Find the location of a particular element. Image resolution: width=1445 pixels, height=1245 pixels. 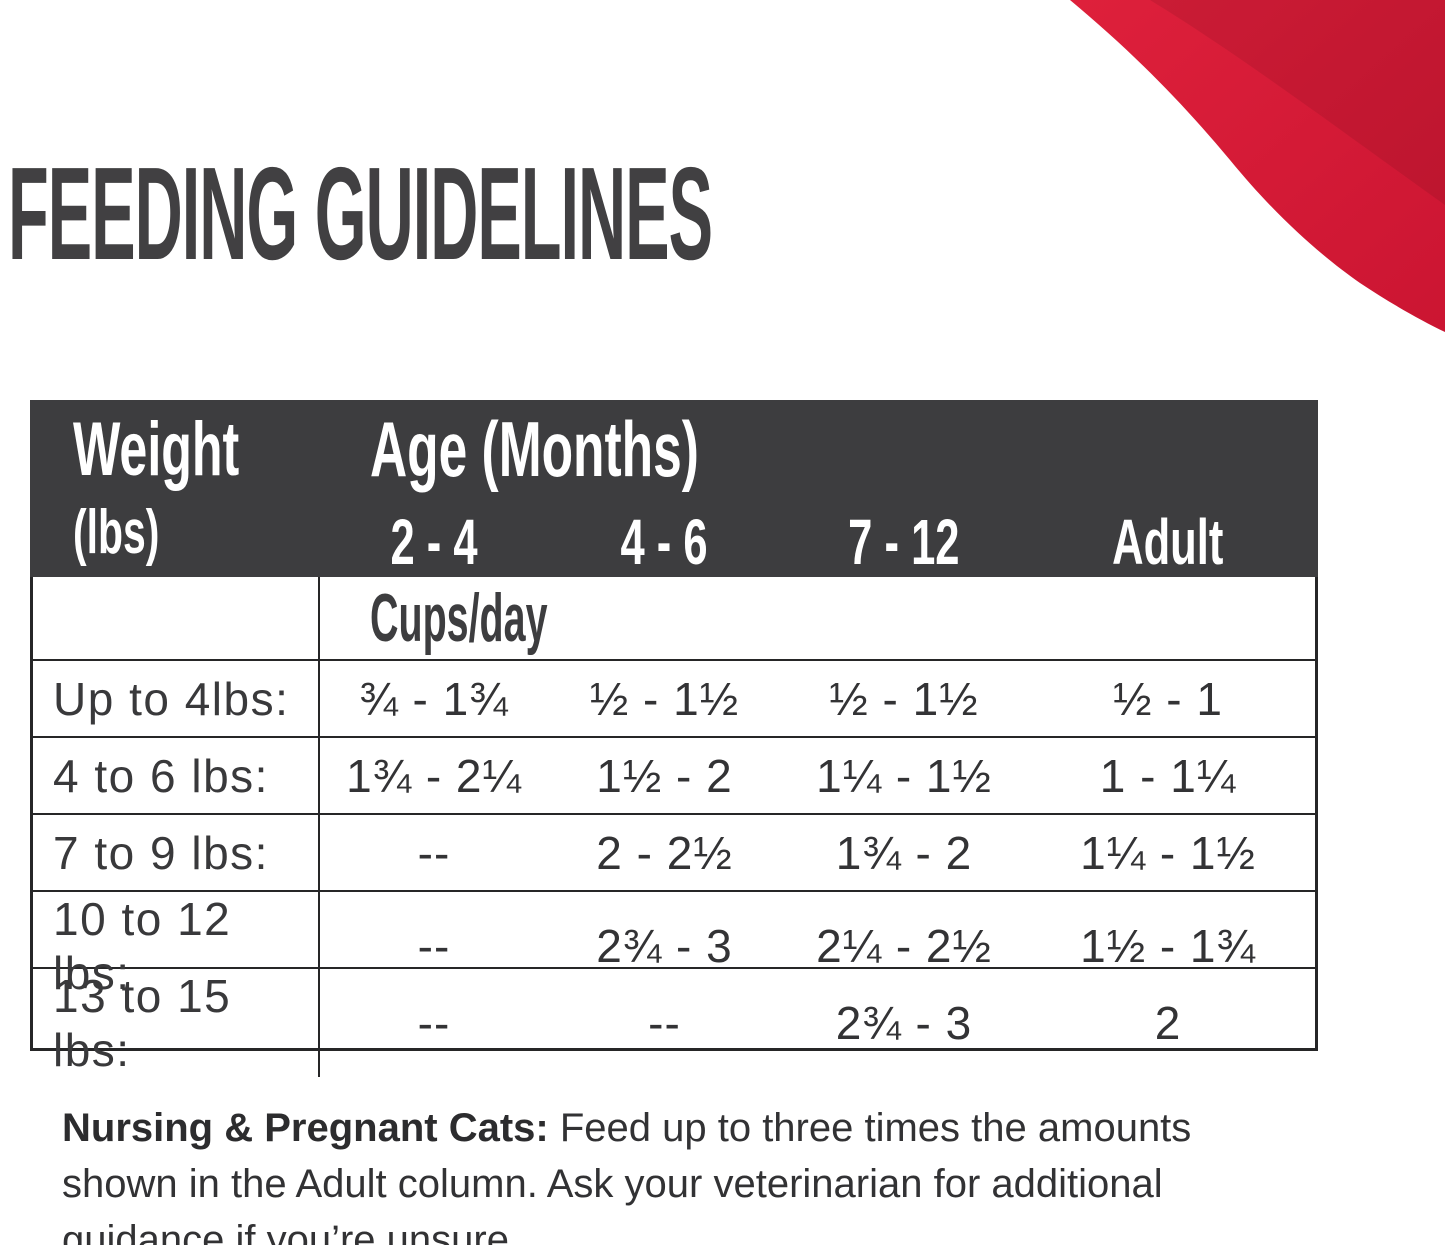

header-col-adult-label: Adult is located at coordinates (1168, 542).